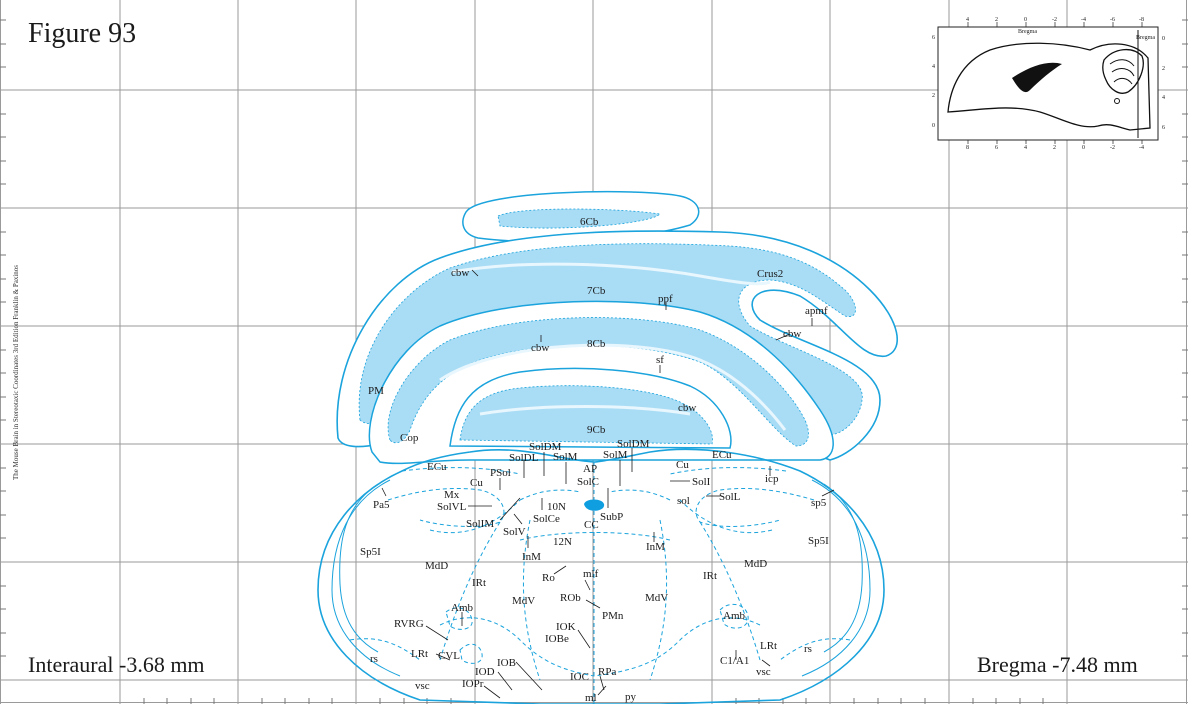 The width and height of the screenshot is (1188, 709). Describe the element at coordinates (116, 664) in the screenshot. I see `interaural-coordinate: Interaural -3.68 mm` at that location.